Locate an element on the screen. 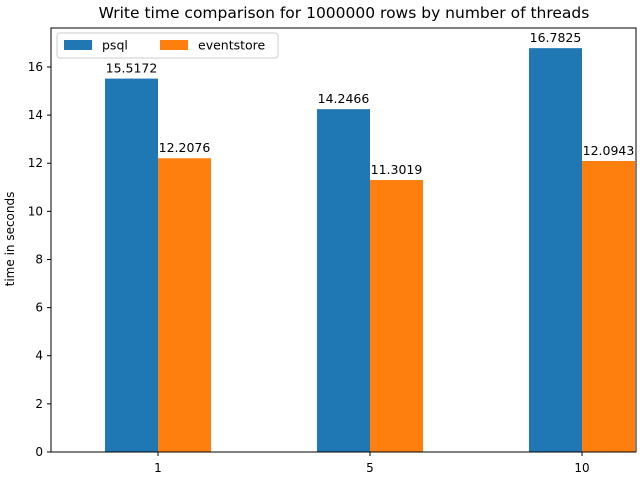 The image size is (640, 480). y-axis: 0 2 4 6 8 10 12 14 16 is located at coordinates (39, 259).